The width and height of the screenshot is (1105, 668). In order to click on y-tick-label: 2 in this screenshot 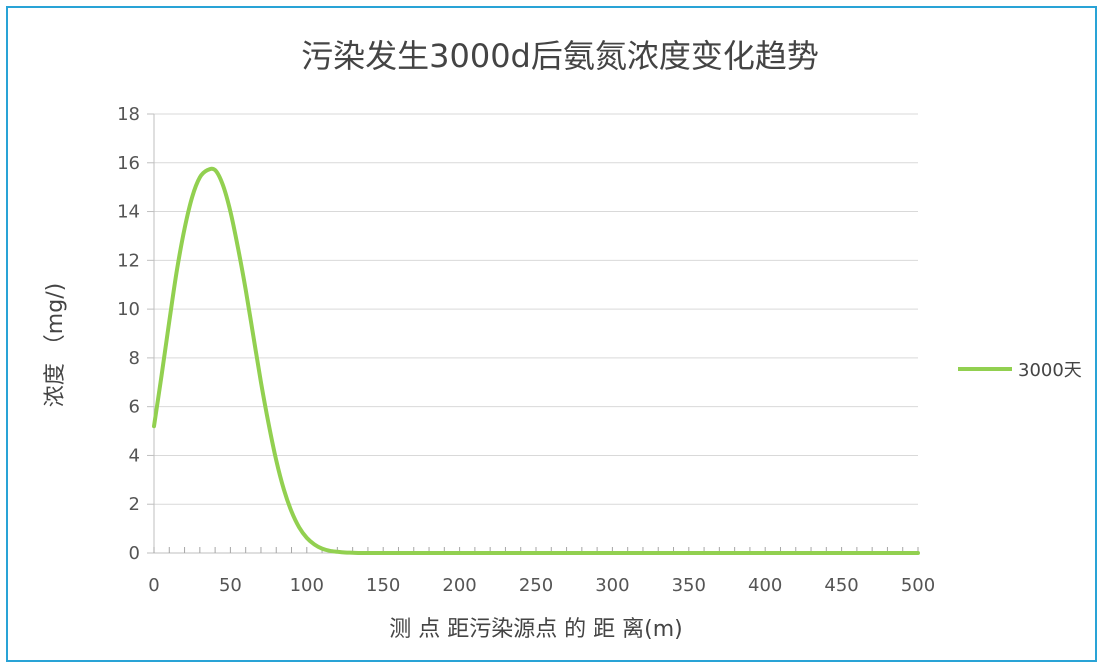, I will do `click(134, 504)`.